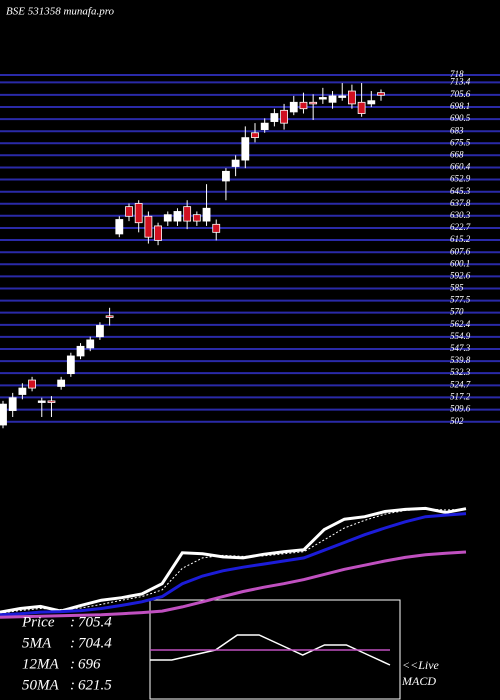 The width and height of the screenshot is (500, 700). Describe the element at coordinates (460, 360) in the screenshot. I see `y-tick-label: 539.8` at that location.